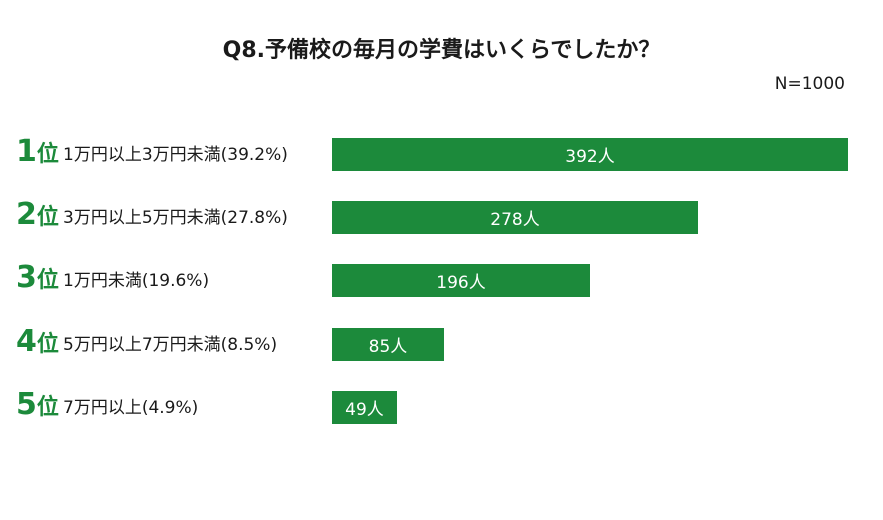  I want to click on bar-value-label: 278人, so click(515, 220).